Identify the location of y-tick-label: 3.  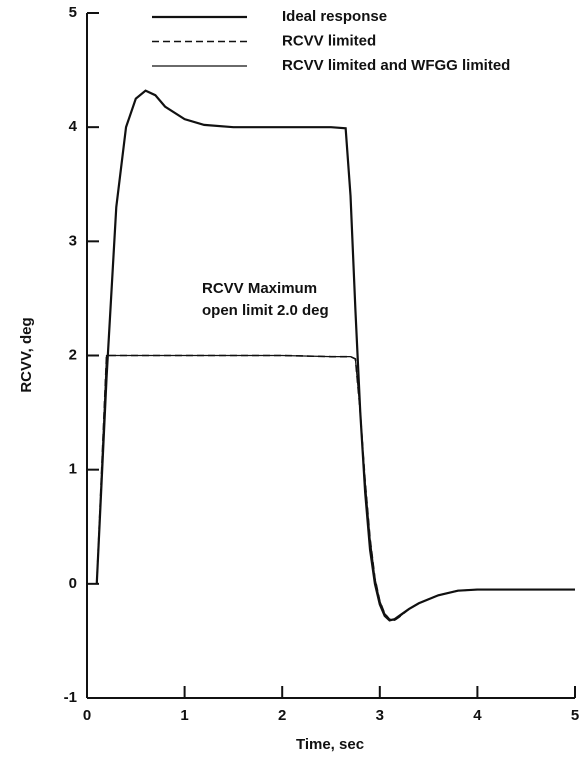
(73, 240).